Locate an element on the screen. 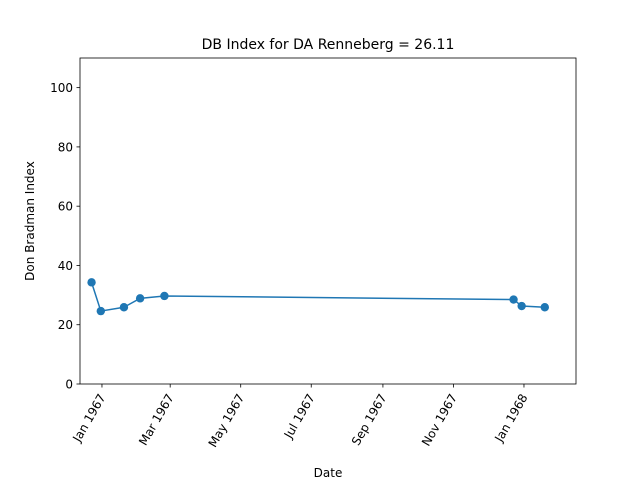 The height and width of the screenshot is (480, 640). chart-title: DB Index for DA Renneberg = 26.11 is located at coordinates (328, 45).